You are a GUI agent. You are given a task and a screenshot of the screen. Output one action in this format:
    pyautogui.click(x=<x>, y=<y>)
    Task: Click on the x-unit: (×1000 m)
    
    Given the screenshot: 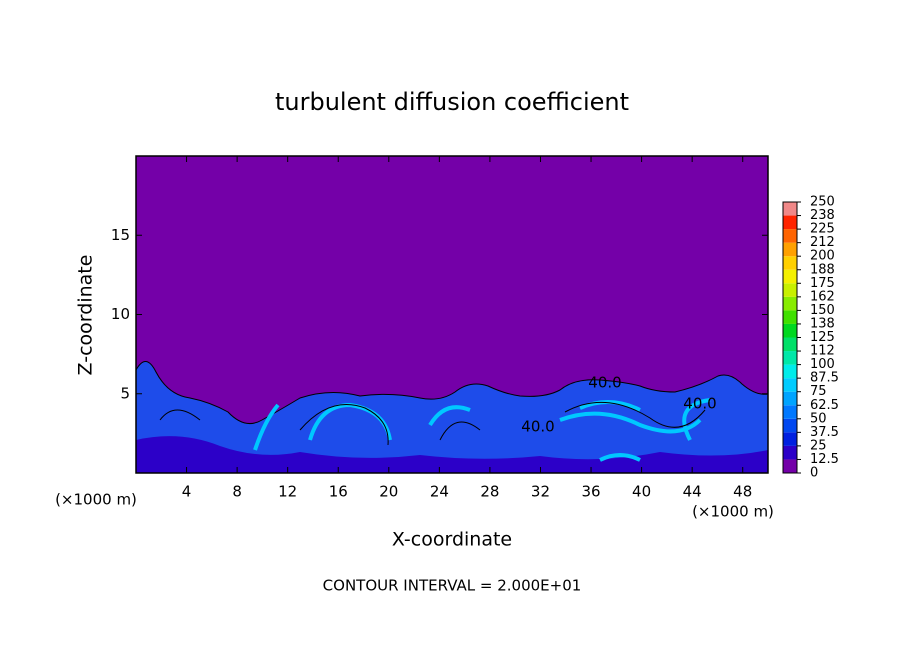 What is the action you would take?
    pyautogui.click(x=733, y=512)
    